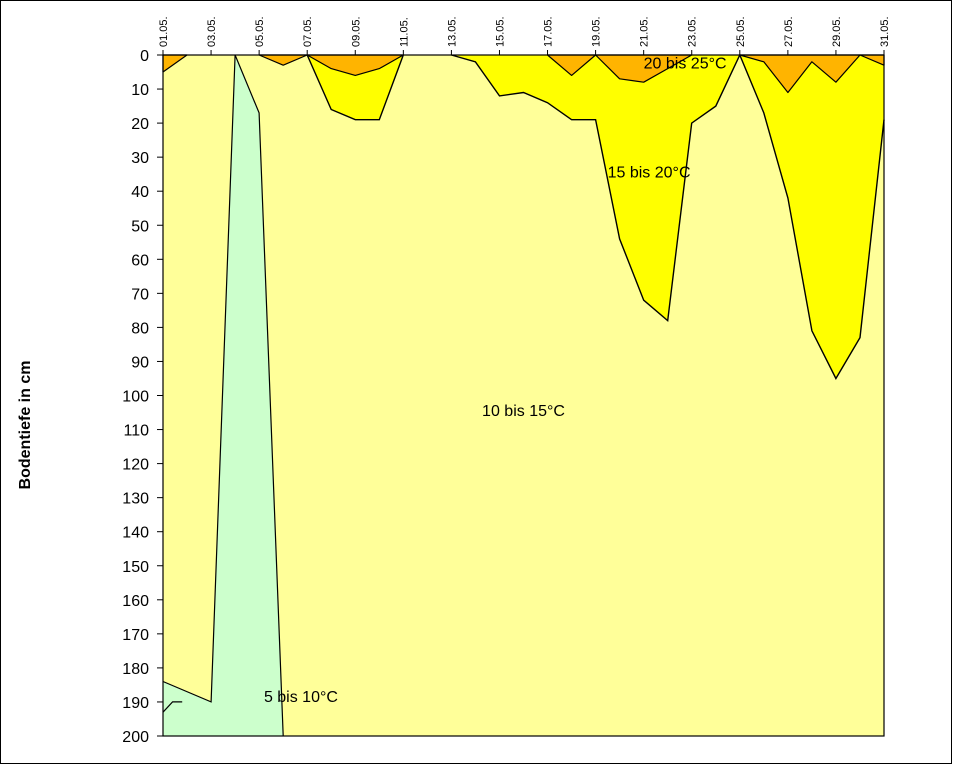  What do you see at coordinates (741, 31) in the screenshot?
I see `x-tick-label: 25.05.` at bounding box center [741, 31].